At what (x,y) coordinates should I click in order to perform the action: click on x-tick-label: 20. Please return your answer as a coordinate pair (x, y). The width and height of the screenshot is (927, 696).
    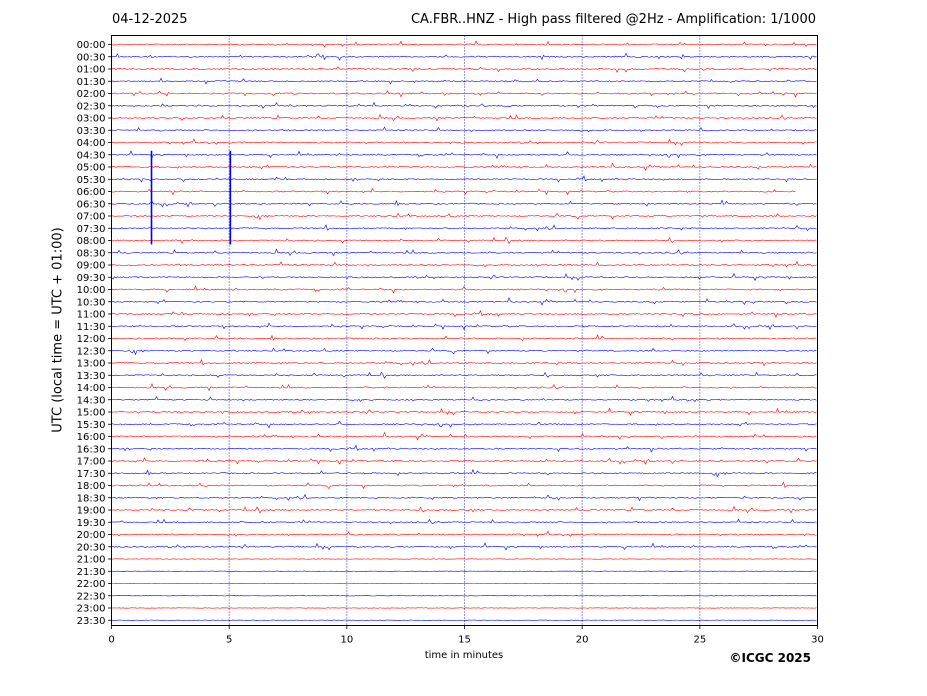
    Looking at the image, I should click on (582, 640).